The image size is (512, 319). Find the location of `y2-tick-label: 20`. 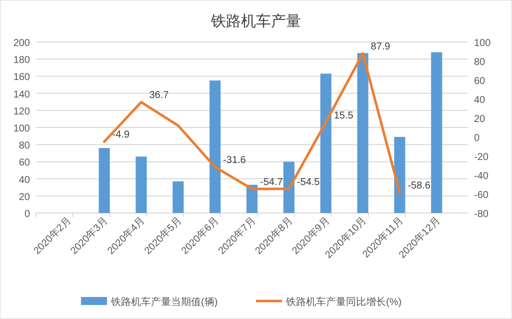

y2-tick-label: 20 is located at coordinates (480, 119).